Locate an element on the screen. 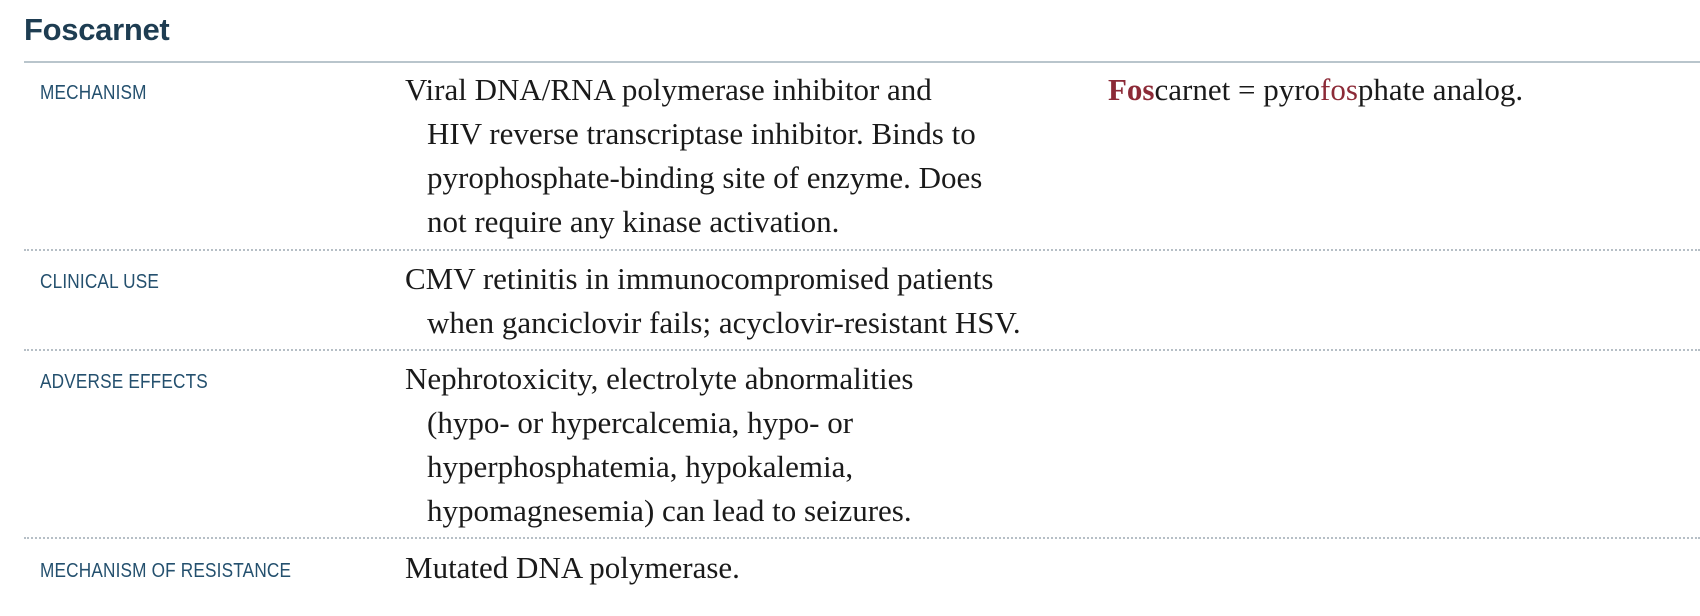  row-body-mechanism-of-resistance: Mutated DNA polymerase. is located at coordinates (755, 568).